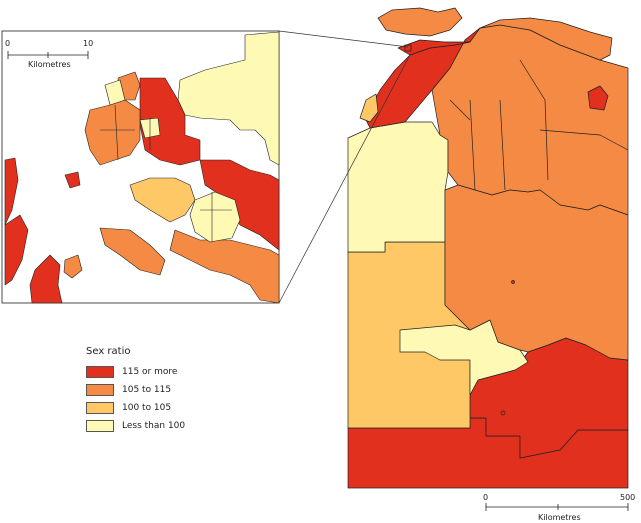 This screenshot has height=523, width=641. What do you see at coordinates (557, 507) in the screenshot?
I see `main-scale-bar` at bounding box center [557, 507].